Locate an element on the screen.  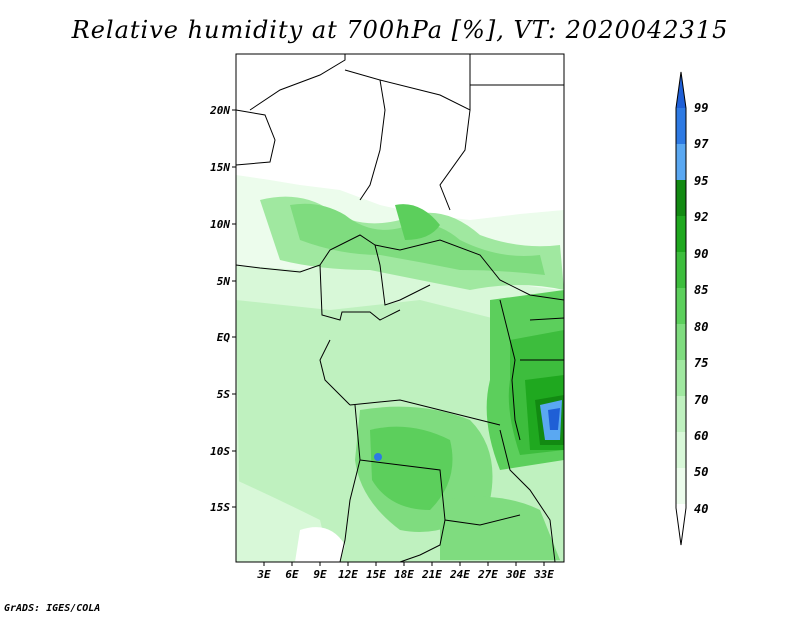
colorbar-label-80: 80 is located at coordinates (701, 327).